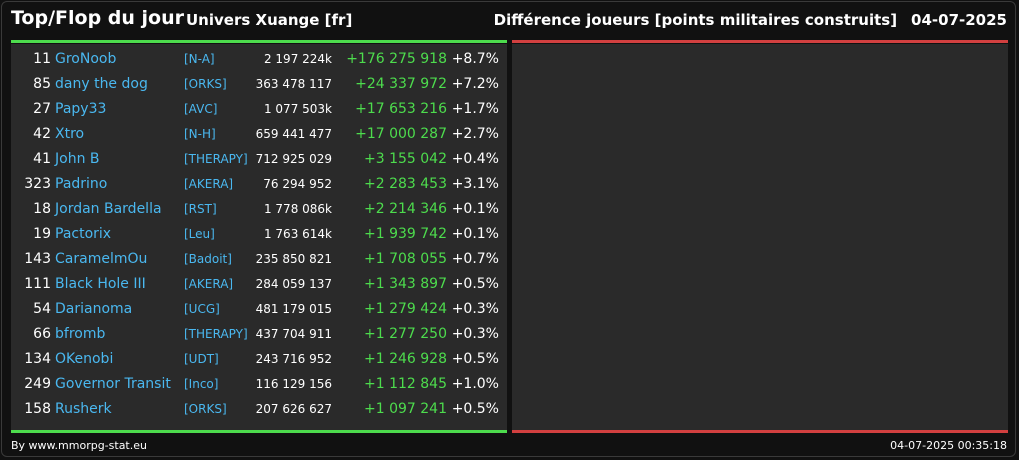  Describe the element at coordinates (80, 334) in the screenshot. I see `player-name-link: bfromb` at that location.